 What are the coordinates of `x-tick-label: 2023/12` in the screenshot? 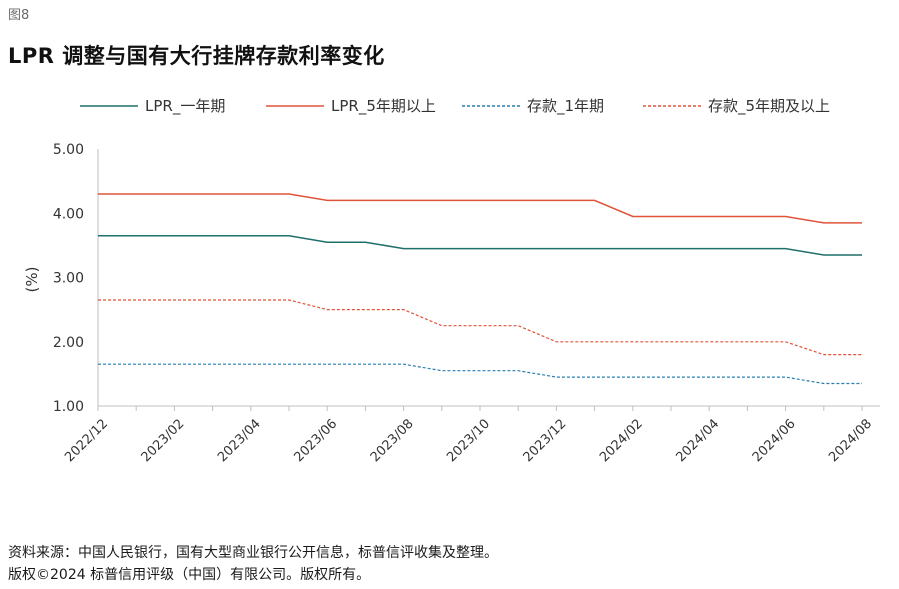 It's located at (545, 440).